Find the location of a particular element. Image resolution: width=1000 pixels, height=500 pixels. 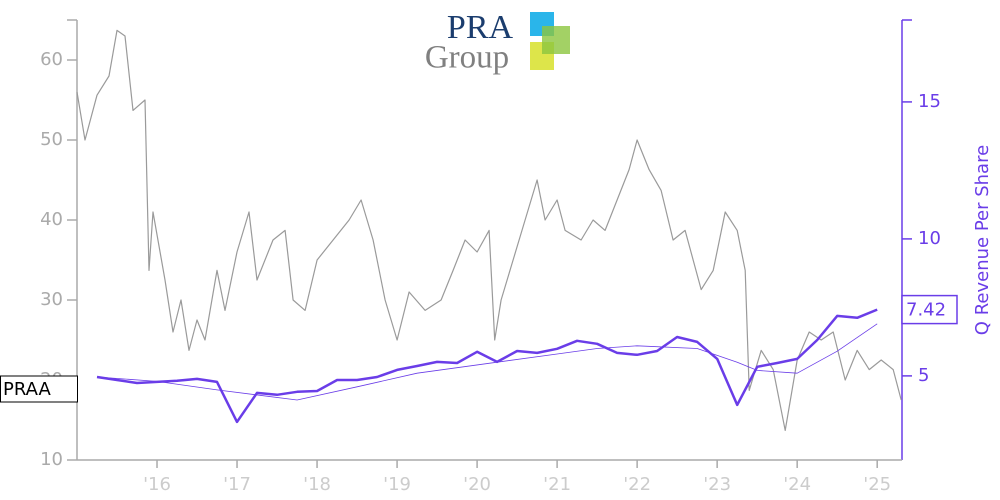

logo-text: PRA is located at coordinates (480, 27).